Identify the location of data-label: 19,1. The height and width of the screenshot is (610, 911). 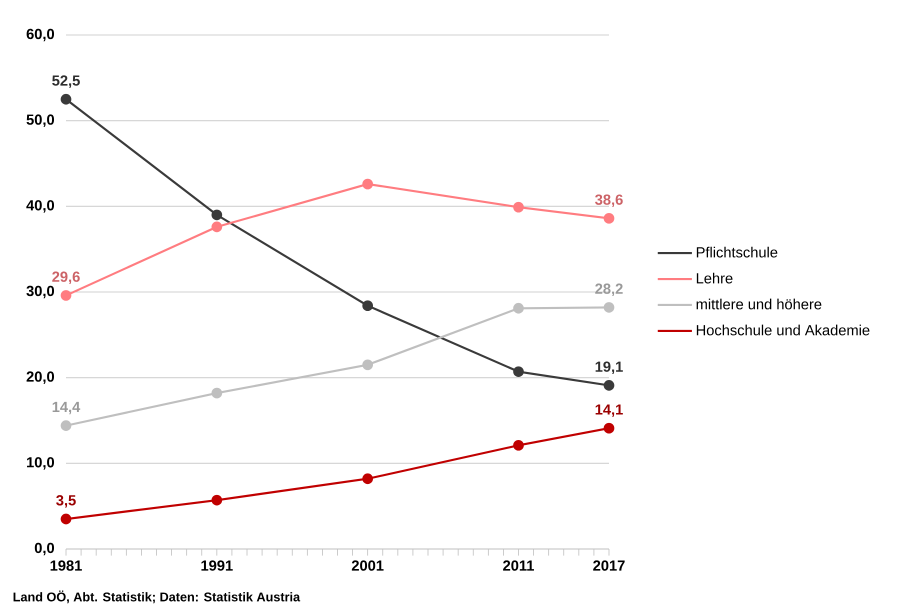
(609, 367).